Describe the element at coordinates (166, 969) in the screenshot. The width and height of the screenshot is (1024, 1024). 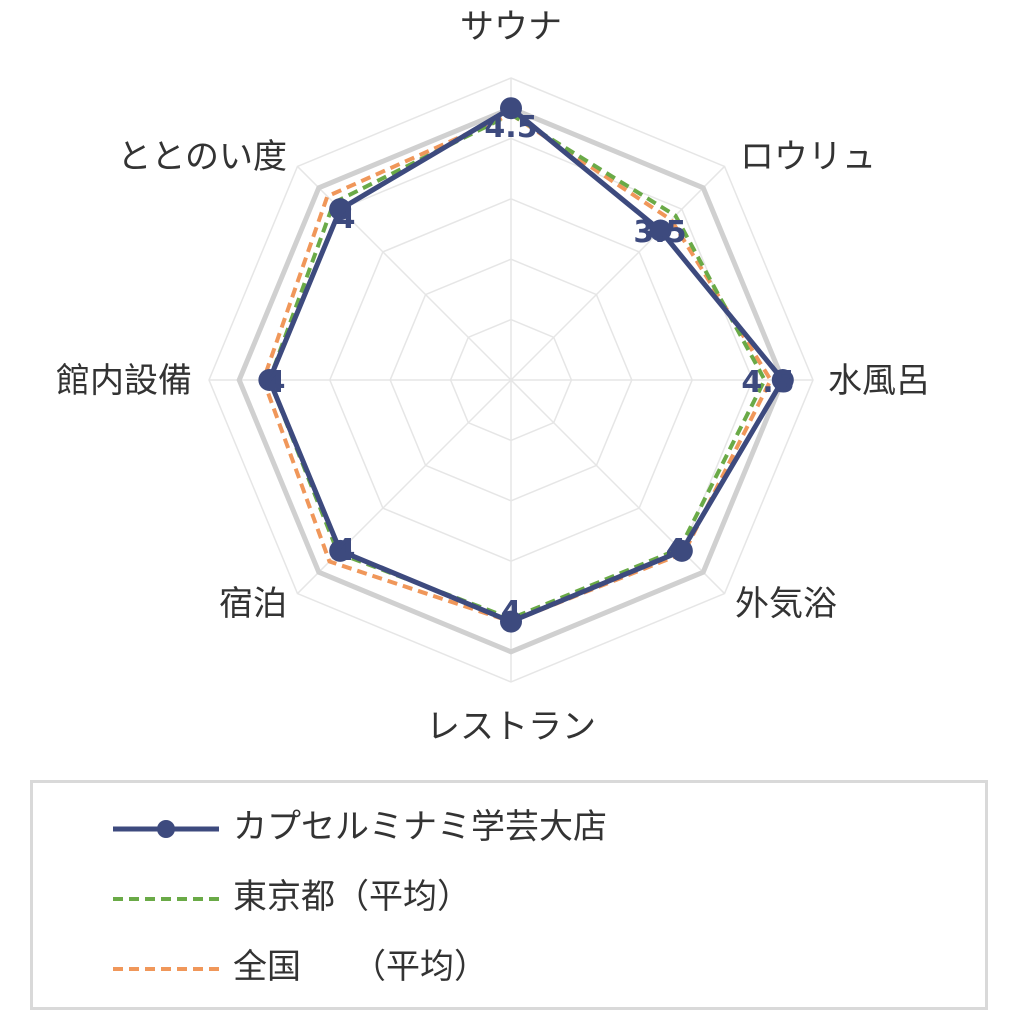
I see `legend-swatch-national` at that location.